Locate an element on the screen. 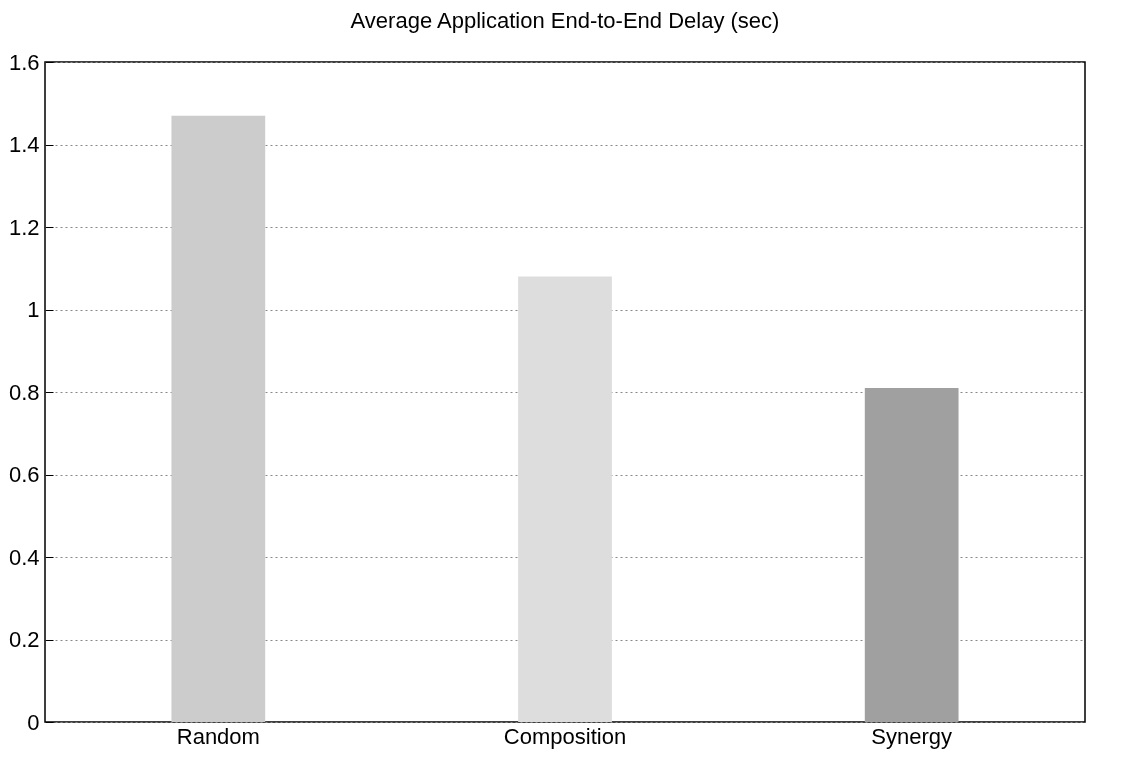 The height and width of the screenshot is (784, 1142). x-tick-label: Random is located at coordinates (218, 736).